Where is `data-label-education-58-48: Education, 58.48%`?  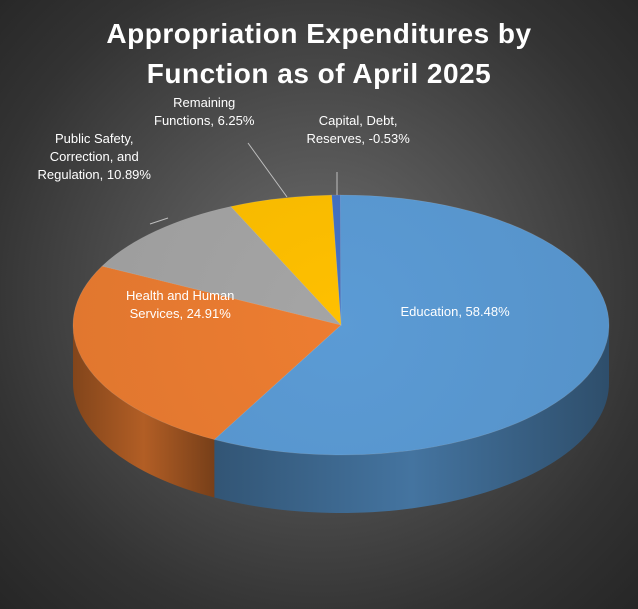
data-label-education-58-48: Education, 58.48% is located at coordinates (455, 312).